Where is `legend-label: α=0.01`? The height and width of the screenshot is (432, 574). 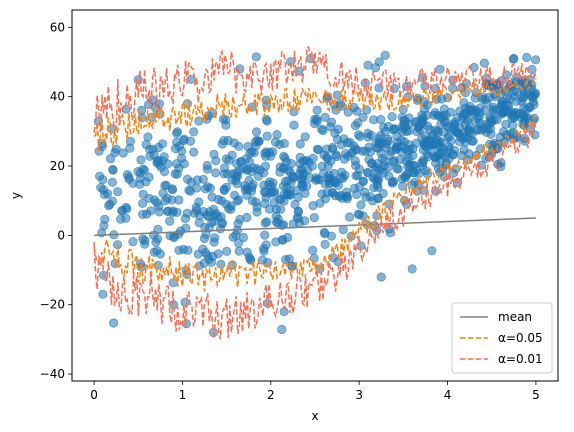 legend-label: α=0.01 is located at coordinates (520, 359).